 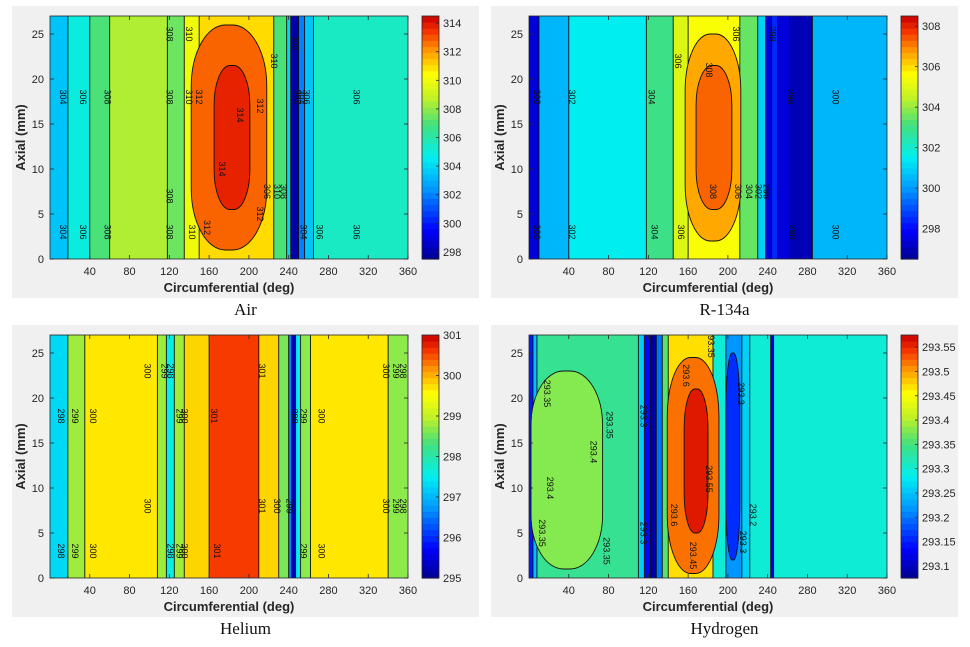 What do you see at coordinates (767, 272) in the screenshot?
I see `x-tick-label: 240` at bounding box center [767, 272].